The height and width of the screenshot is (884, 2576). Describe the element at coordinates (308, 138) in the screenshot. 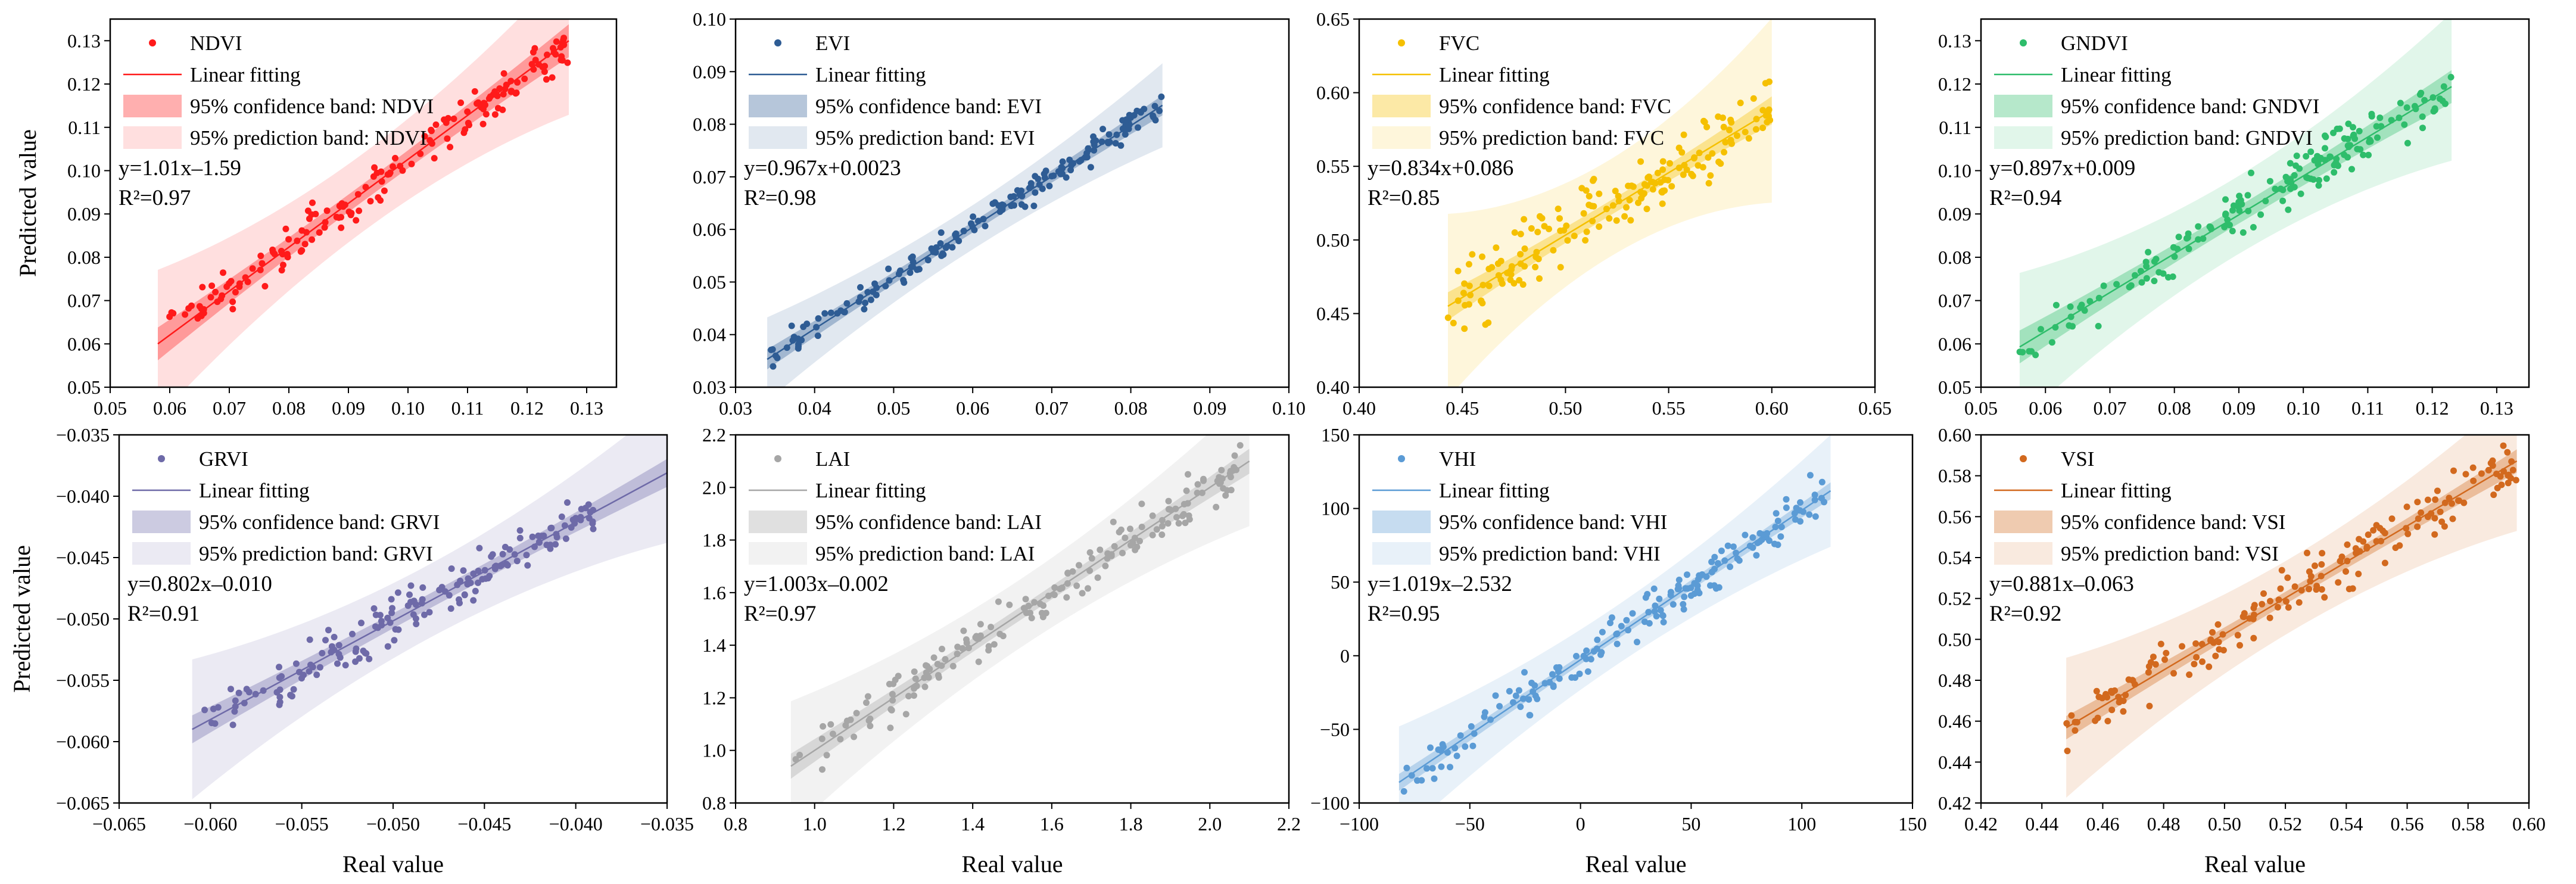

I see `legend-pi-label: 95% prediction band: NDVI` at that location.